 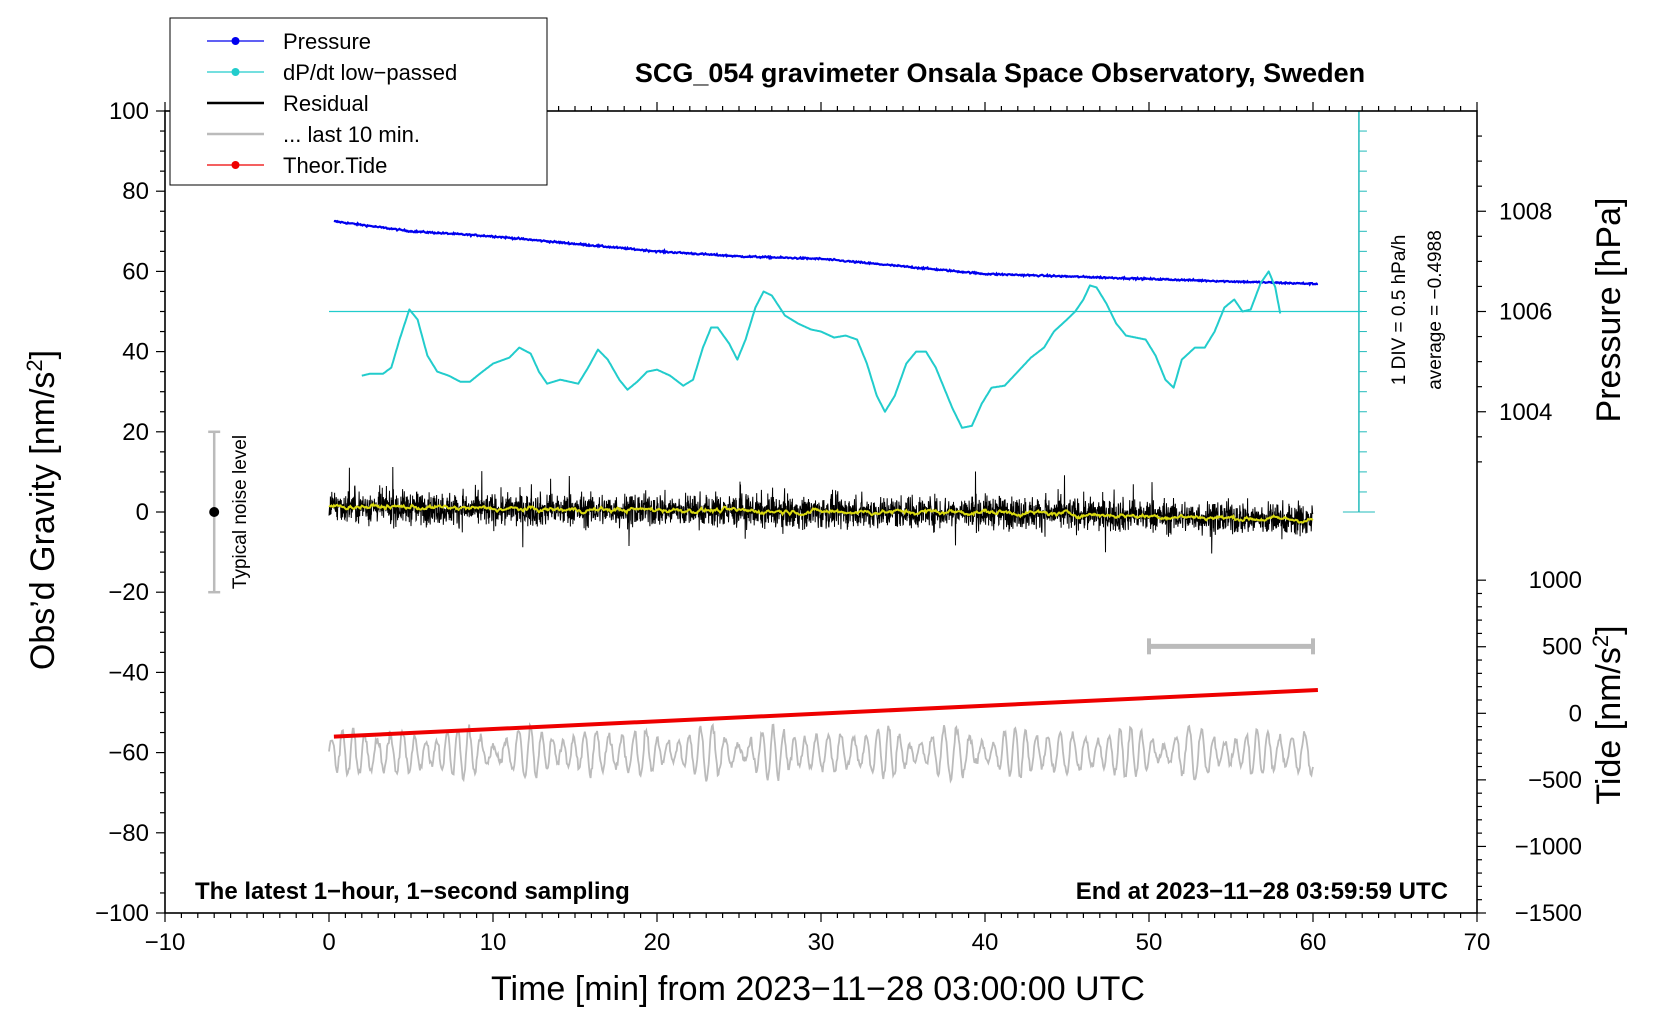 What do you see at coordinates (1609, 310) in the screenshot?
I see `y-axis-pressure-title: Pressure [hPa]` at bounding box center [1609, 310].